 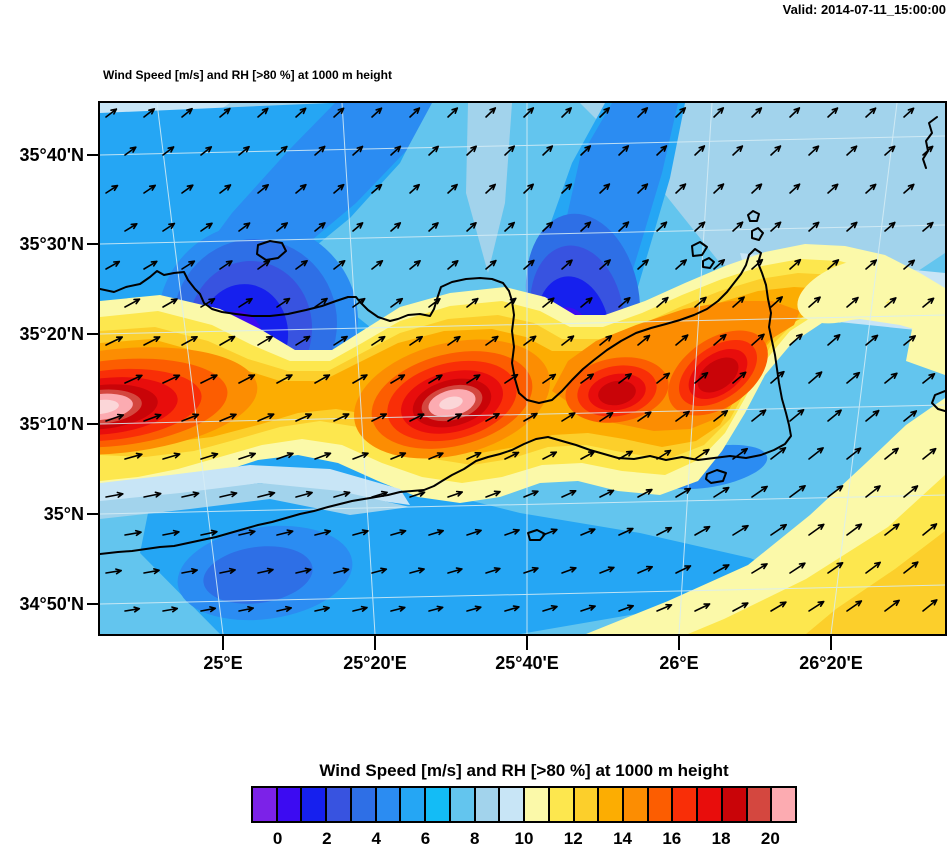 I want to click on y-axis-label: 34°50'N, so click(x=51, y=604).